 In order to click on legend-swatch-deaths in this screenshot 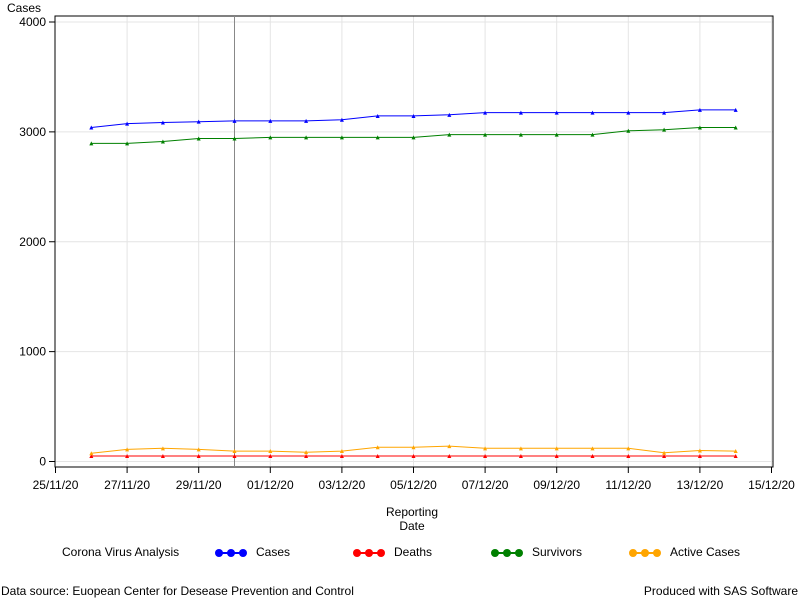, I will do `click(369, 553)`.